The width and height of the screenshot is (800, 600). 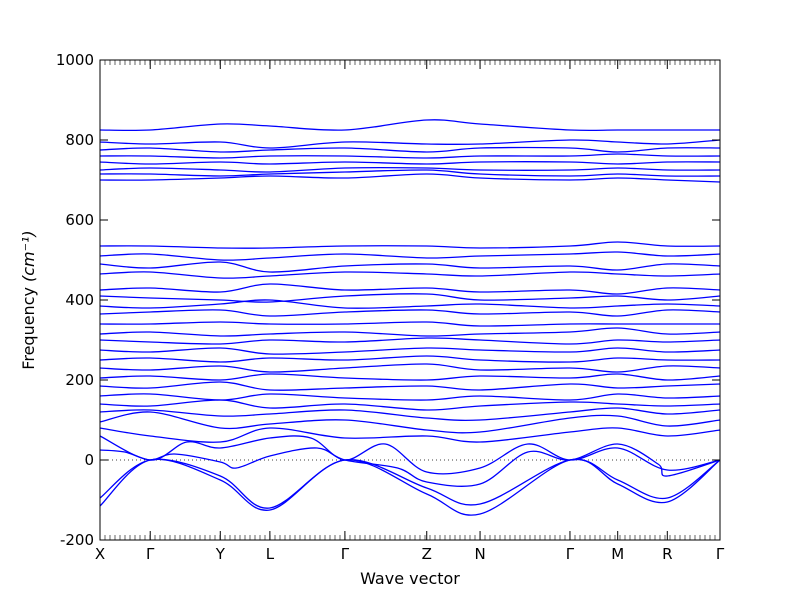 I want to click on y-tick-label: 200, so click(x=79, y=380).